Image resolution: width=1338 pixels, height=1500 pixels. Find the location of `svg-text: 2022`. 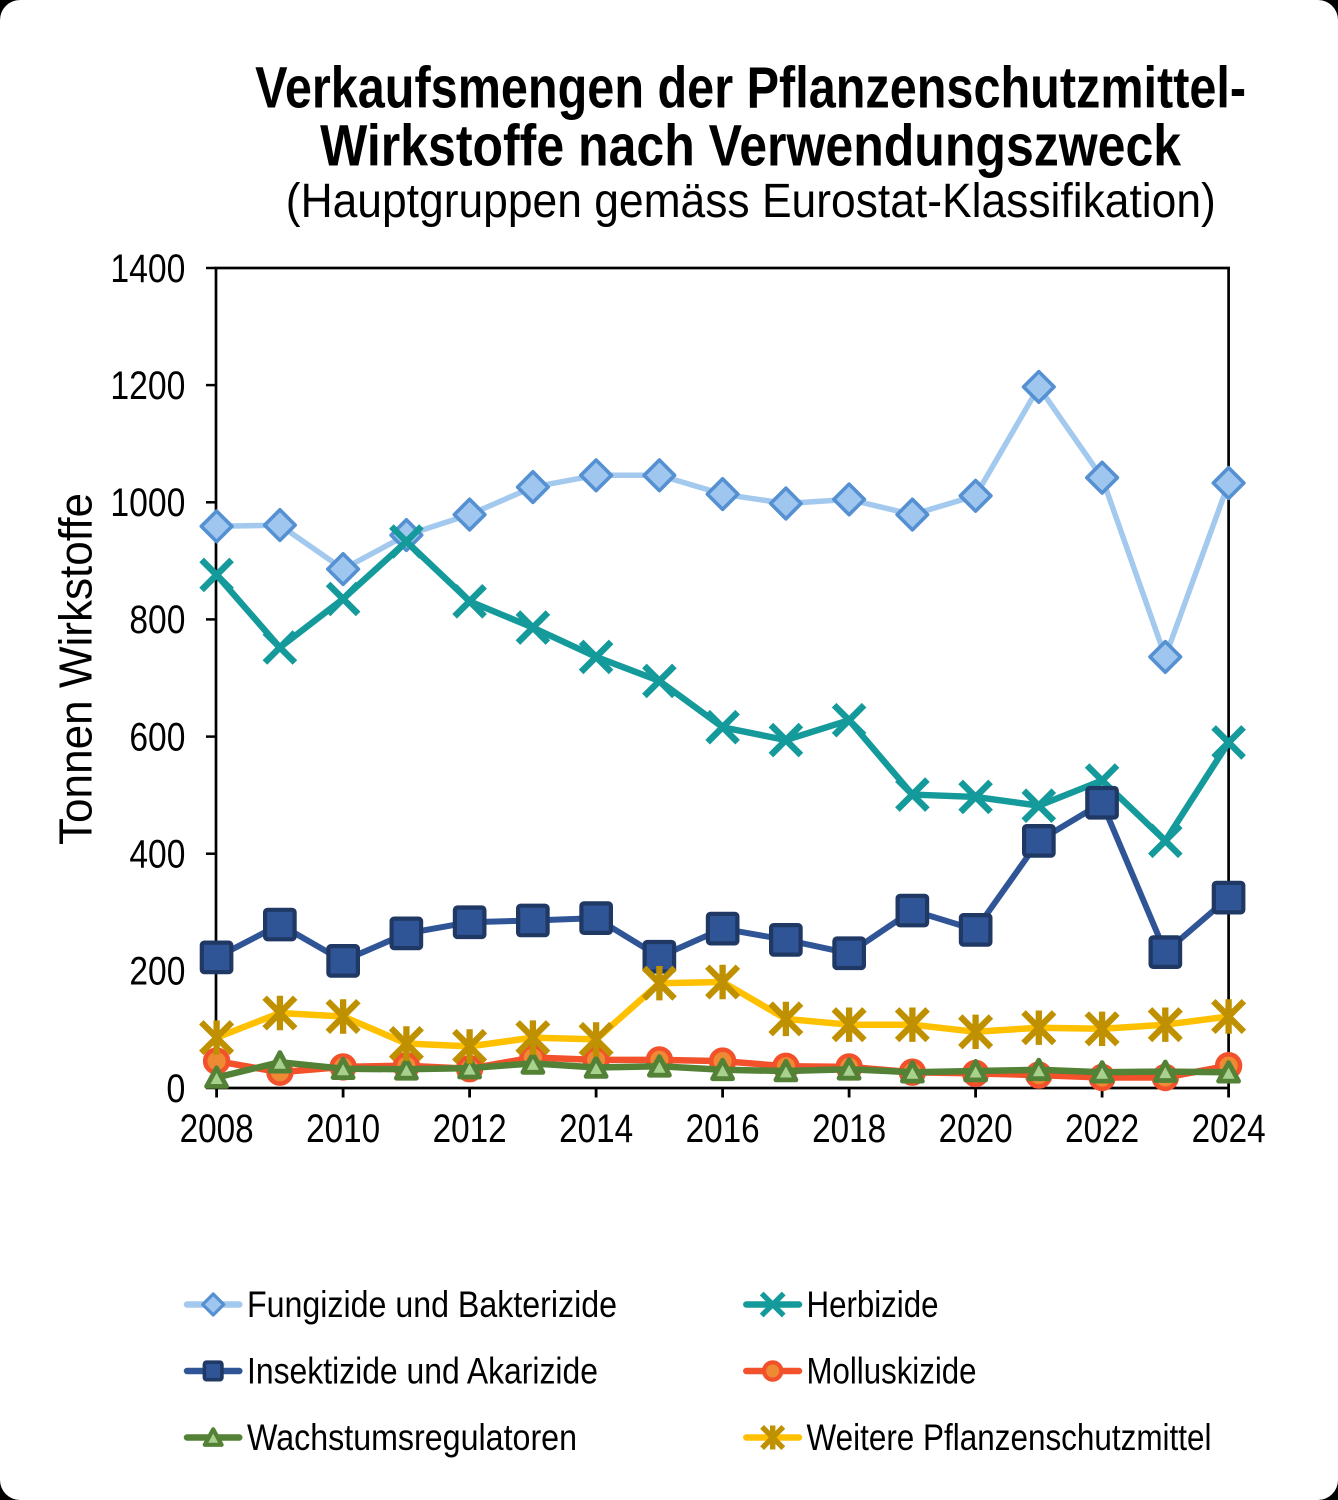

svg-text: 2022 is located at coordinates (1102, 1129).